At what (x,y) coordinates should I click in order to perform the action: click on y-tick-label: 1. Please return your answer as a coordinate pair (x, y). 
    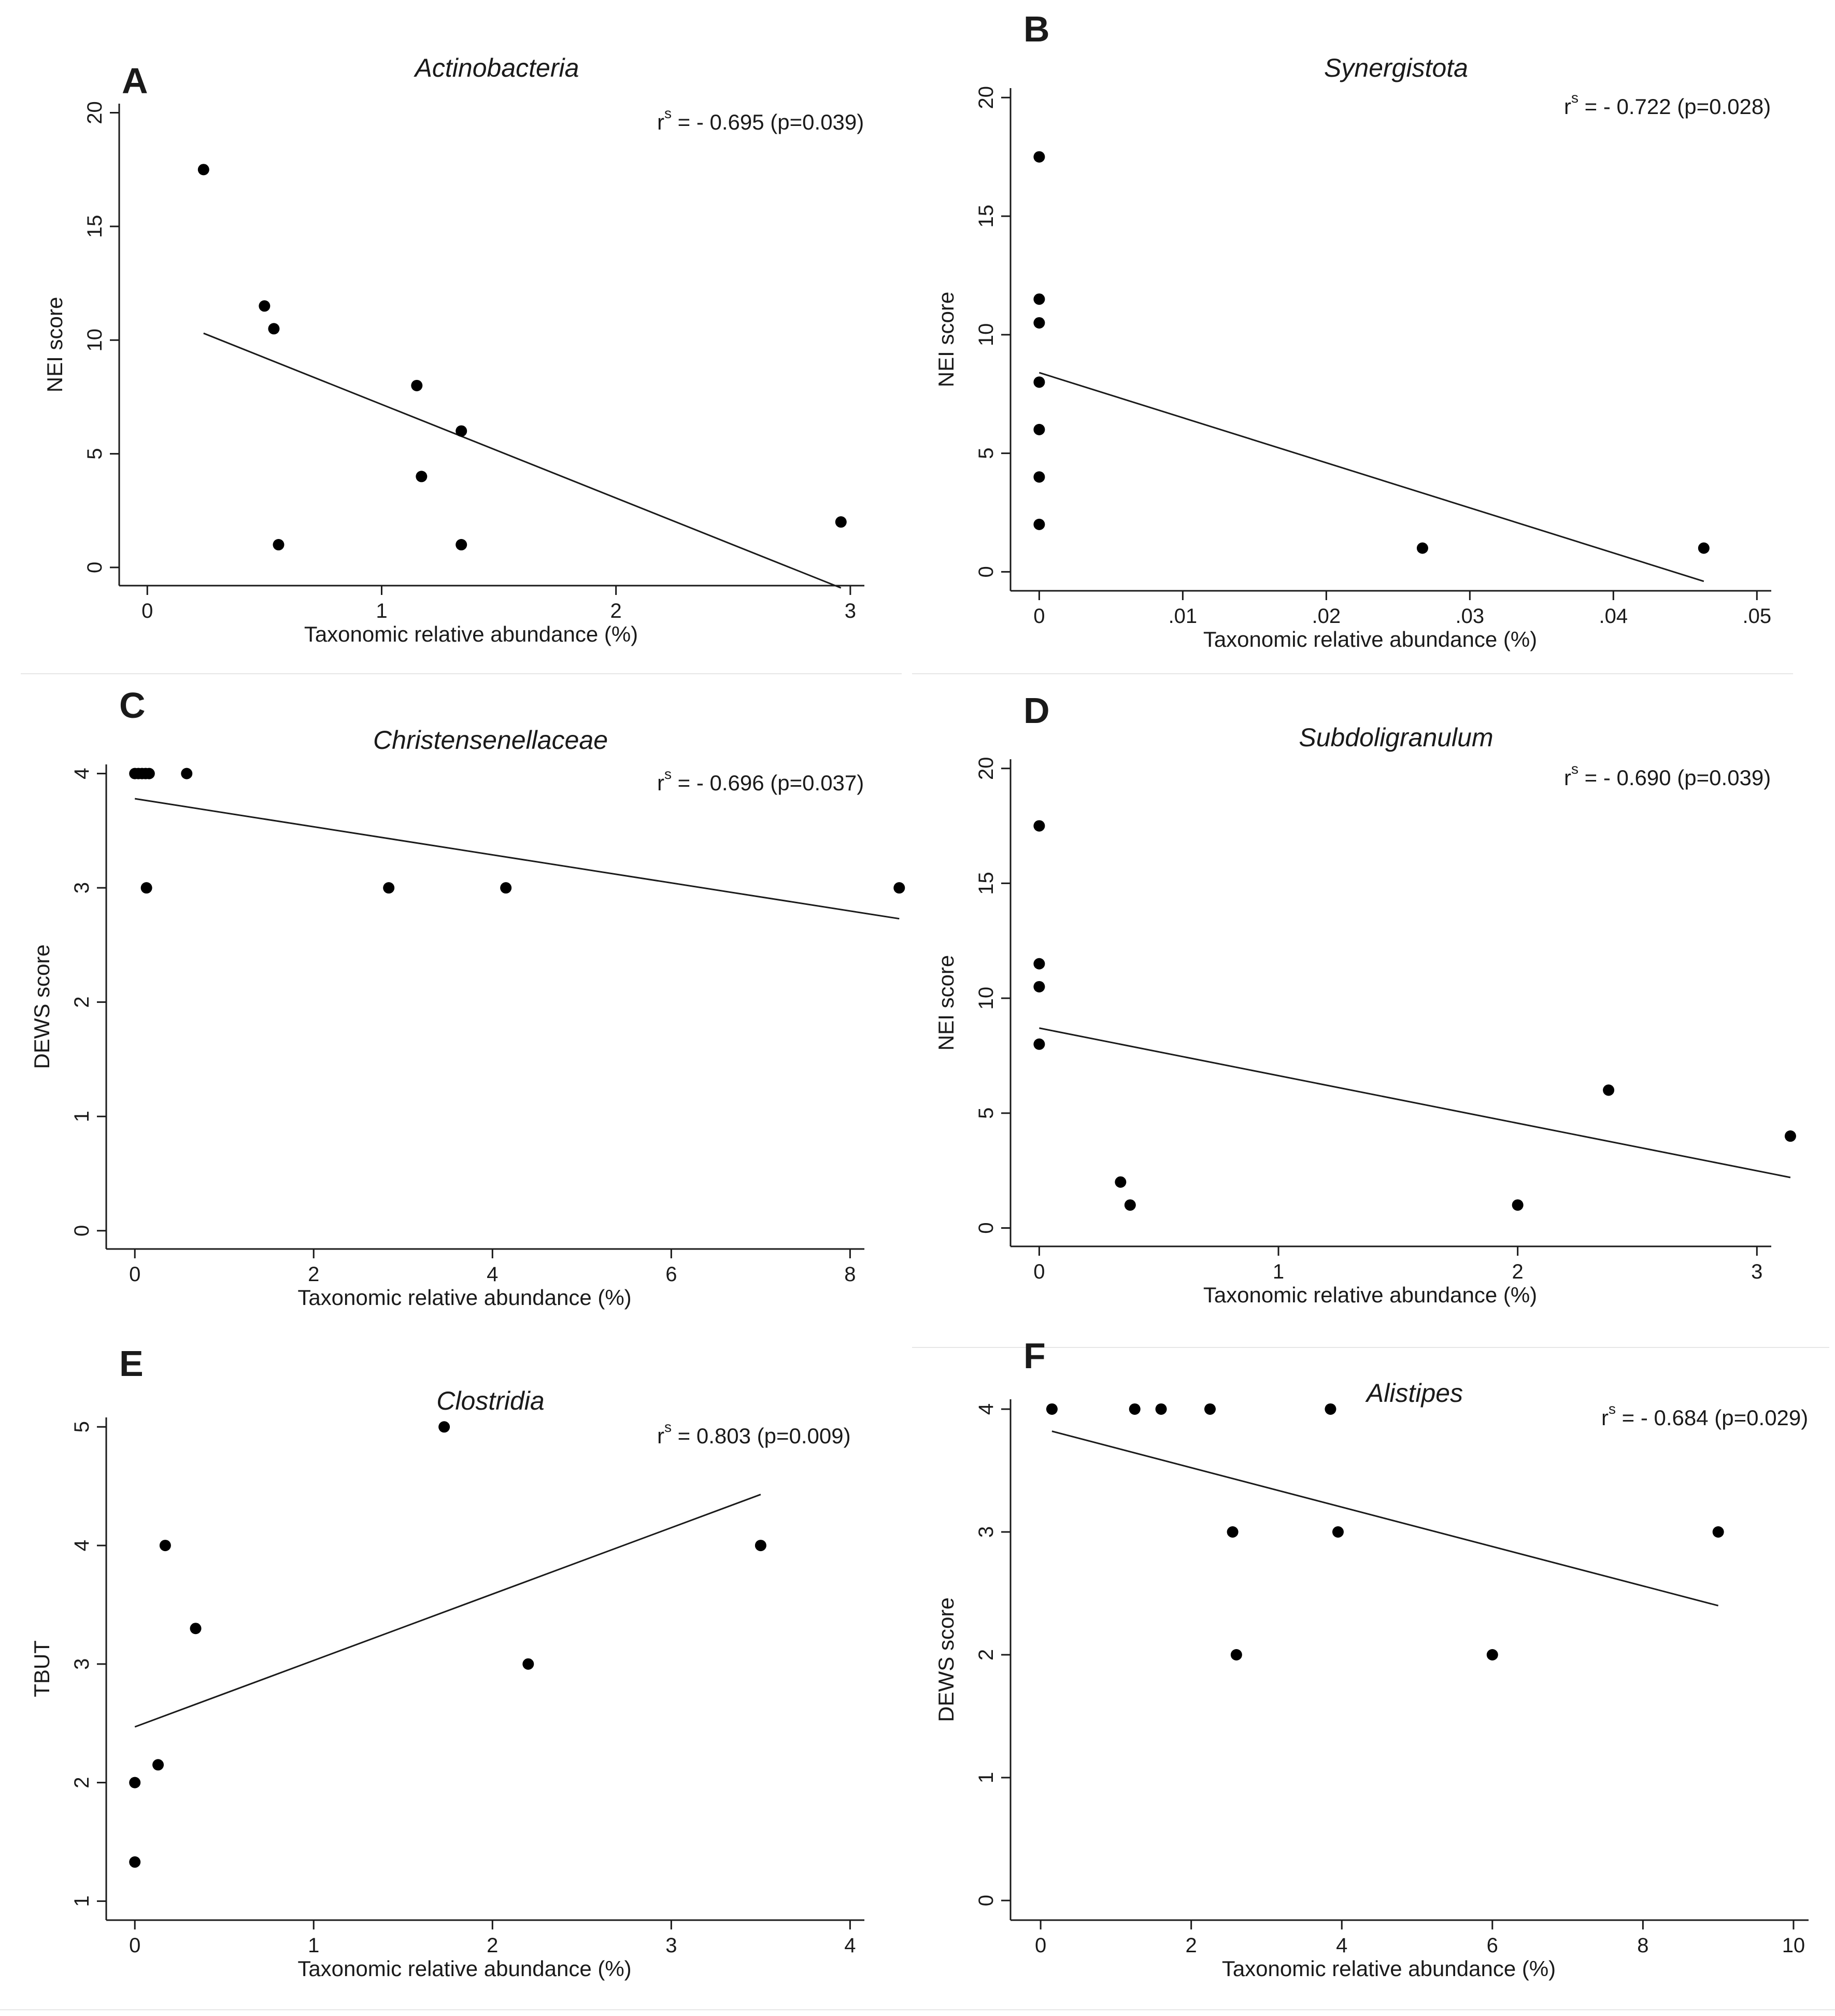
    Looking at the image, I should click on (81, 1116).